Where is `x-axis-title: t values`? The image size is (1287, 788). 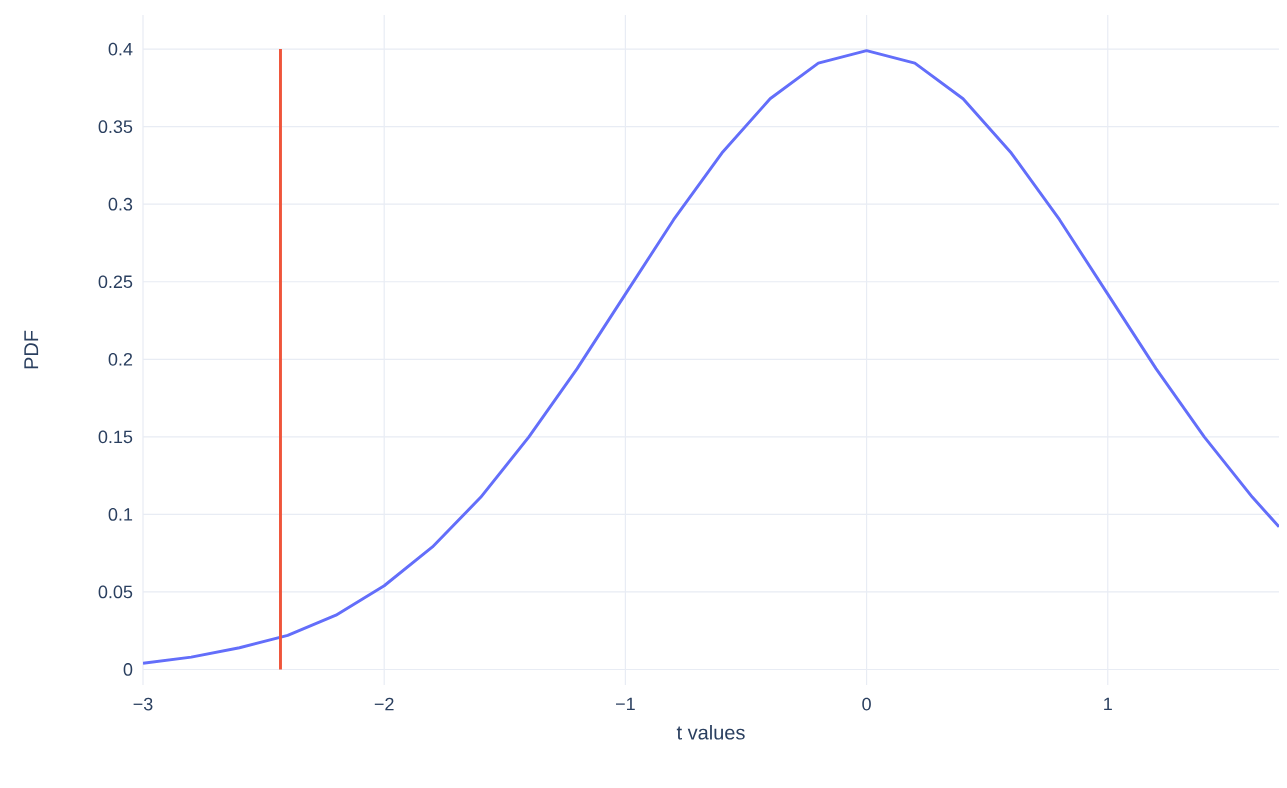
x-axis-title: t values is located at coordinates (710, 732).